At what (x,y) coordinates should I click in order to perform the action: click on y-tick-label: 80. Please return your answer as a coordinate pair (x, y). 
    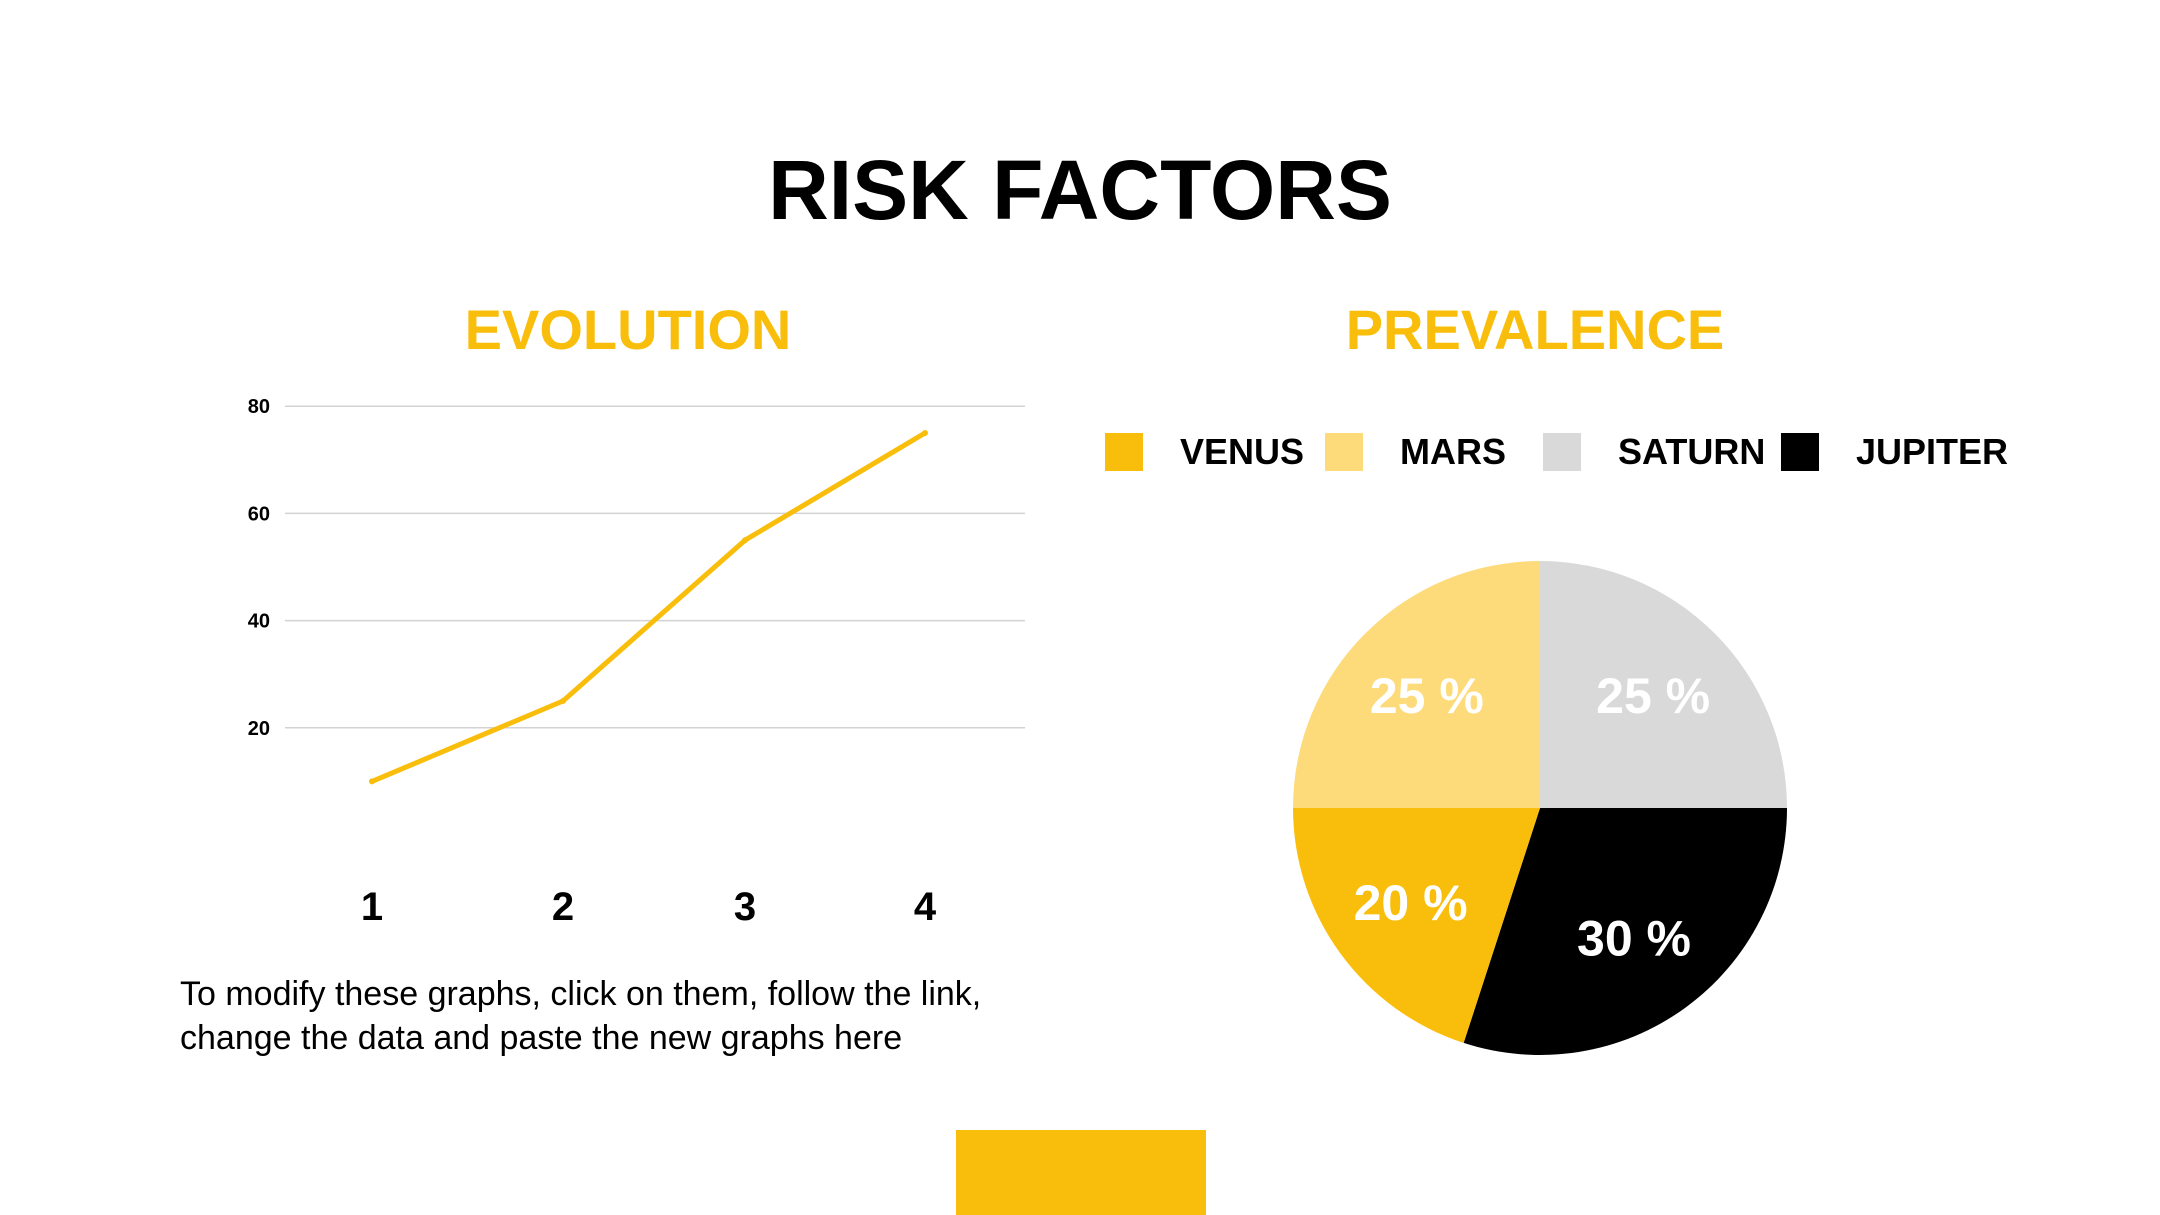
    Looking at the image, I should click on (259, 407).